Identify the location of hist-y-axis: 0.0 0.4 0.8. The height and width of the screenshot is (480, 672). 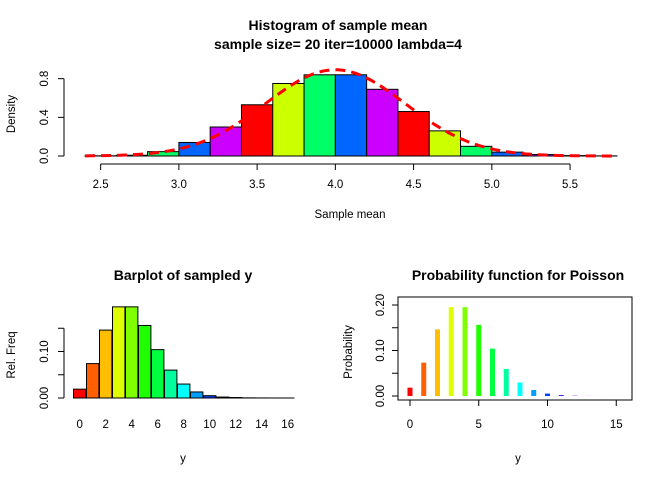
(52, 117).